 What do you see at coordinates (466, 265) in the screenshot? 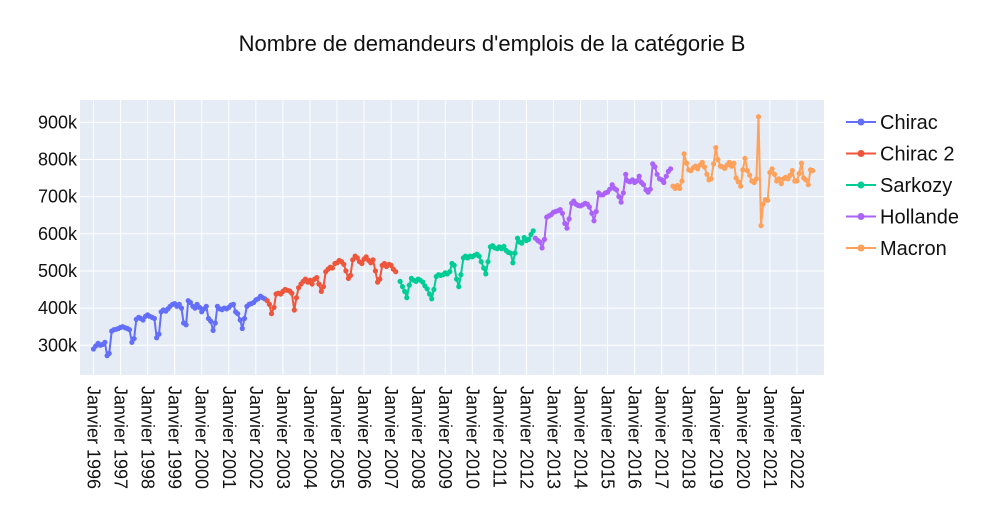
I see `series-sarkozy` at bounding box center [466, 265].